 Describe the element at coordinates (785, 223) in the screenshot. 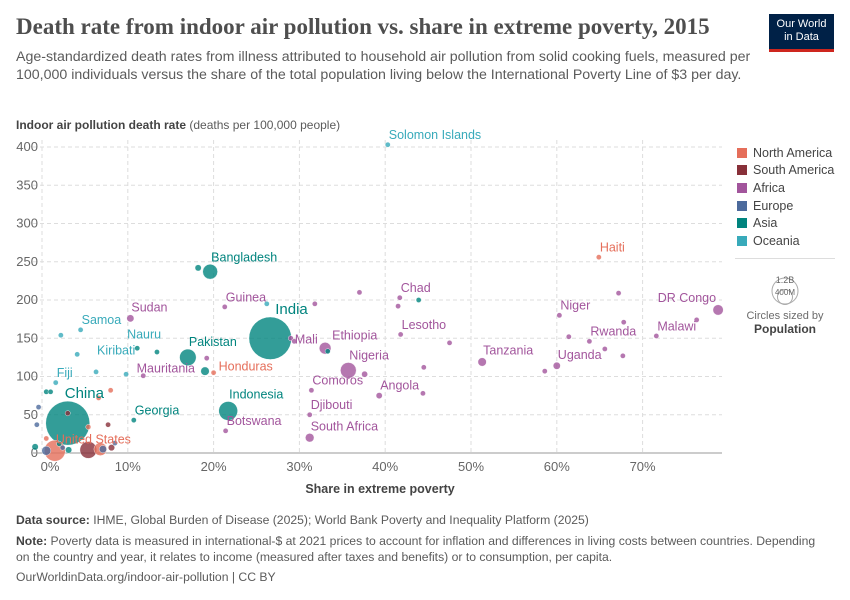

I see `legend-item: Asia` at that location.